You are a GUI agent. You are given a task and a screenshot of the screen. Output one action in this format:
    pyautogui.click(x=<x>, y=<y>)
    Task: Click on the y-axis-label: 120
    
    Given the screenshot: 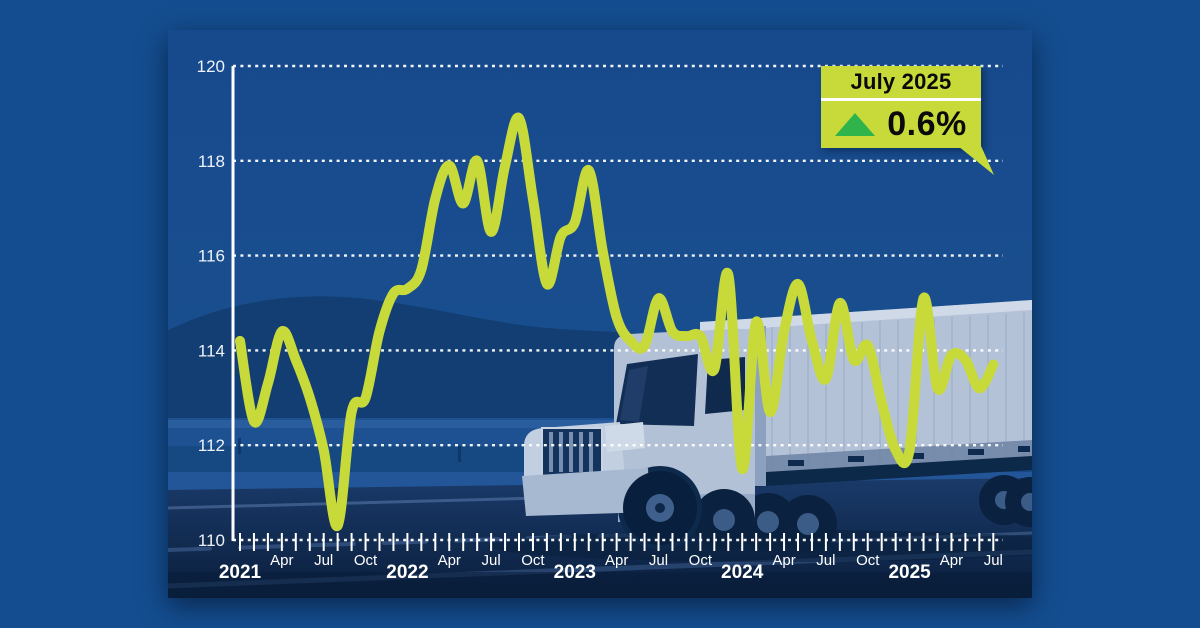 What is the action you would take?
    pyautogui.click(x=211, y=66)
    